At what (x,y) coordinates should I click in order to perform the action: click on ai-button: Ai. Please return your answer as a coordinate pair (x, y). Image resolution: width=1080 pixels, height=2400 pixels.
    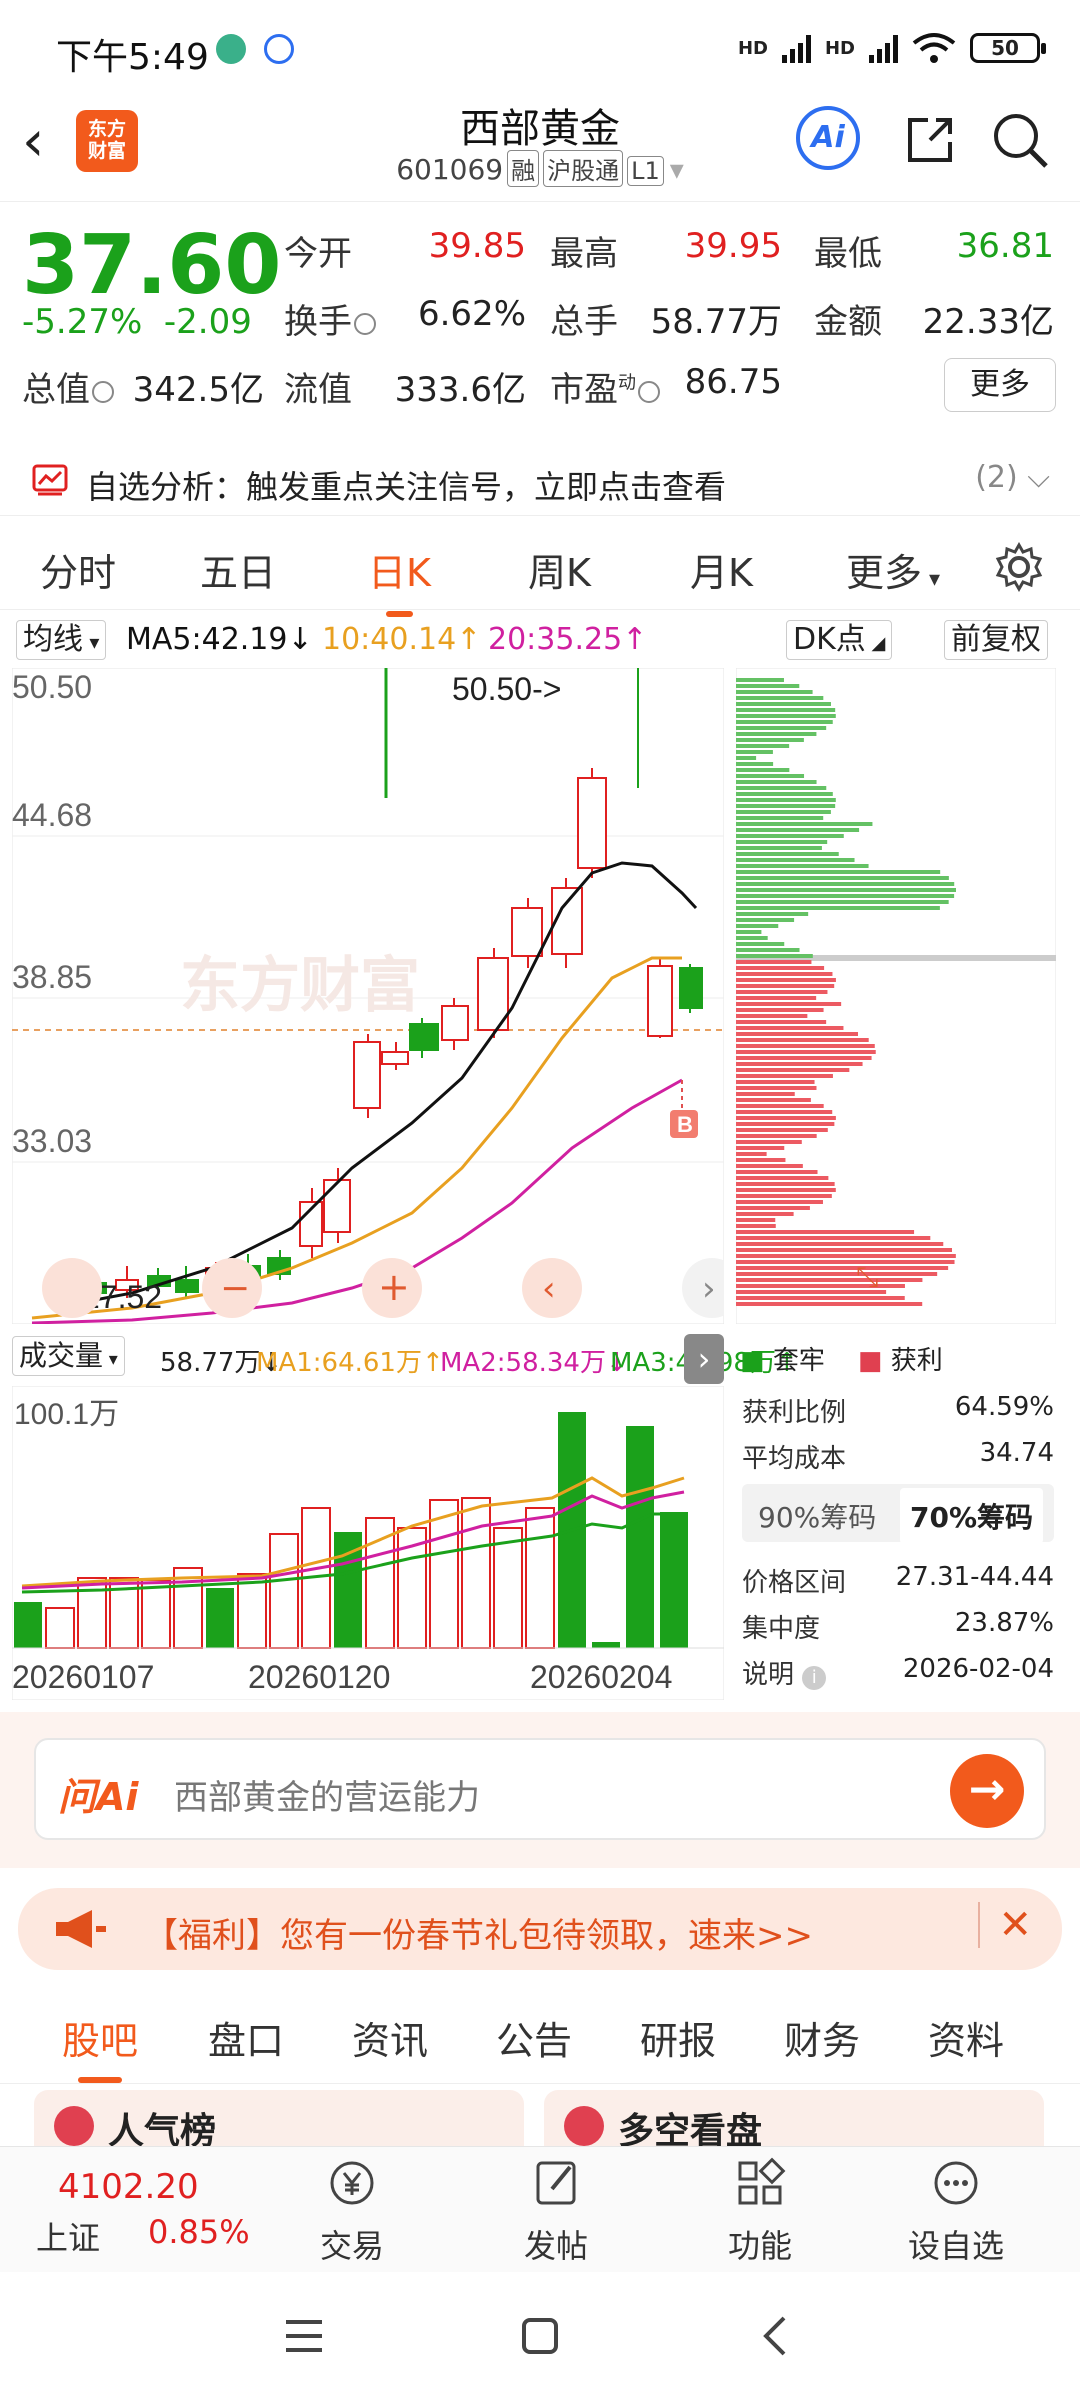
    Looking at the image, I should click on (828, 138).